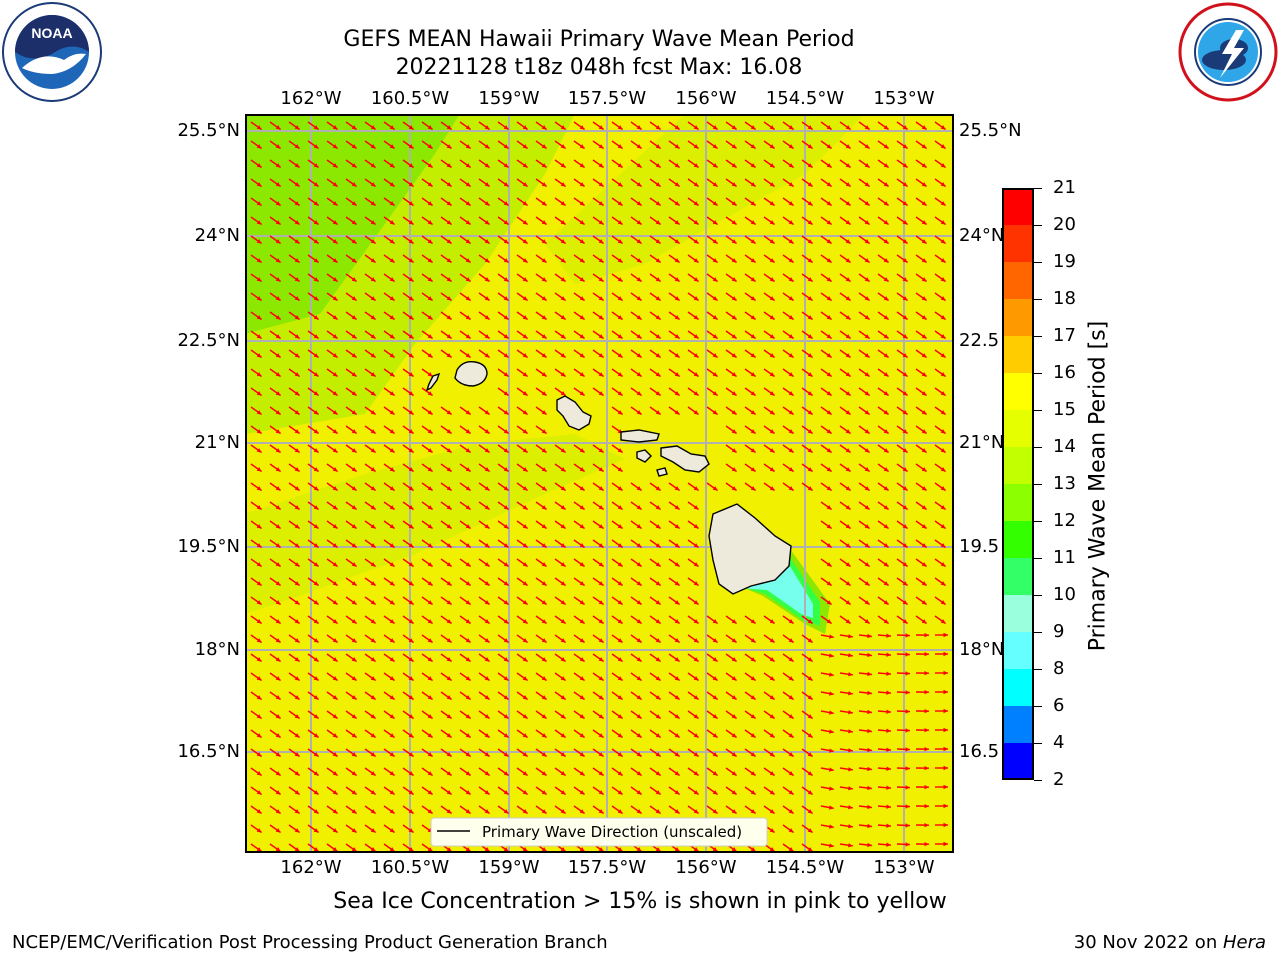  I want to click on colorbar-tick-label: 18, so click(1064, 298).